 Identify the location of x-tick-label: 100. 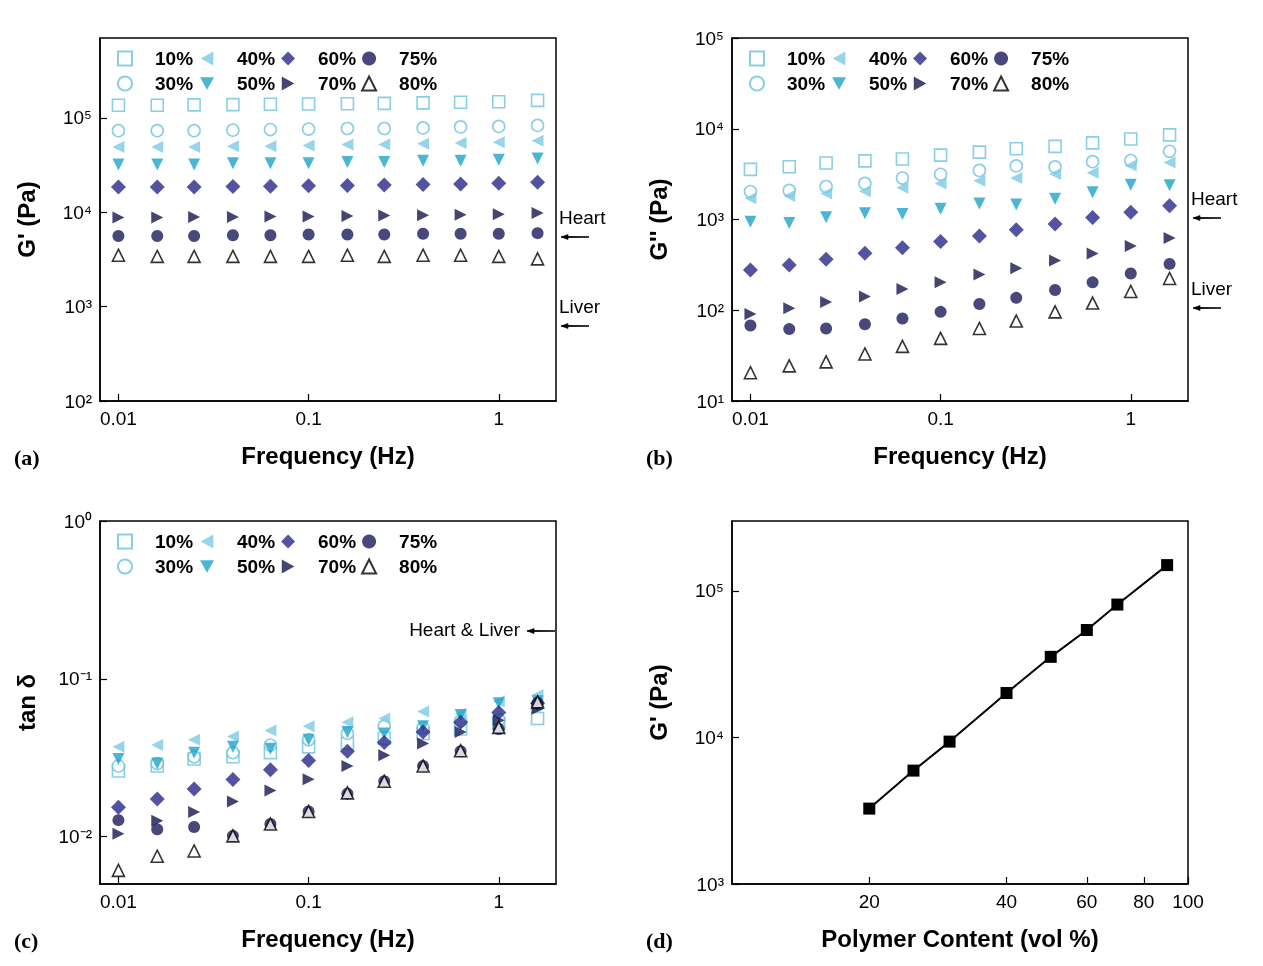
(1188, 901).